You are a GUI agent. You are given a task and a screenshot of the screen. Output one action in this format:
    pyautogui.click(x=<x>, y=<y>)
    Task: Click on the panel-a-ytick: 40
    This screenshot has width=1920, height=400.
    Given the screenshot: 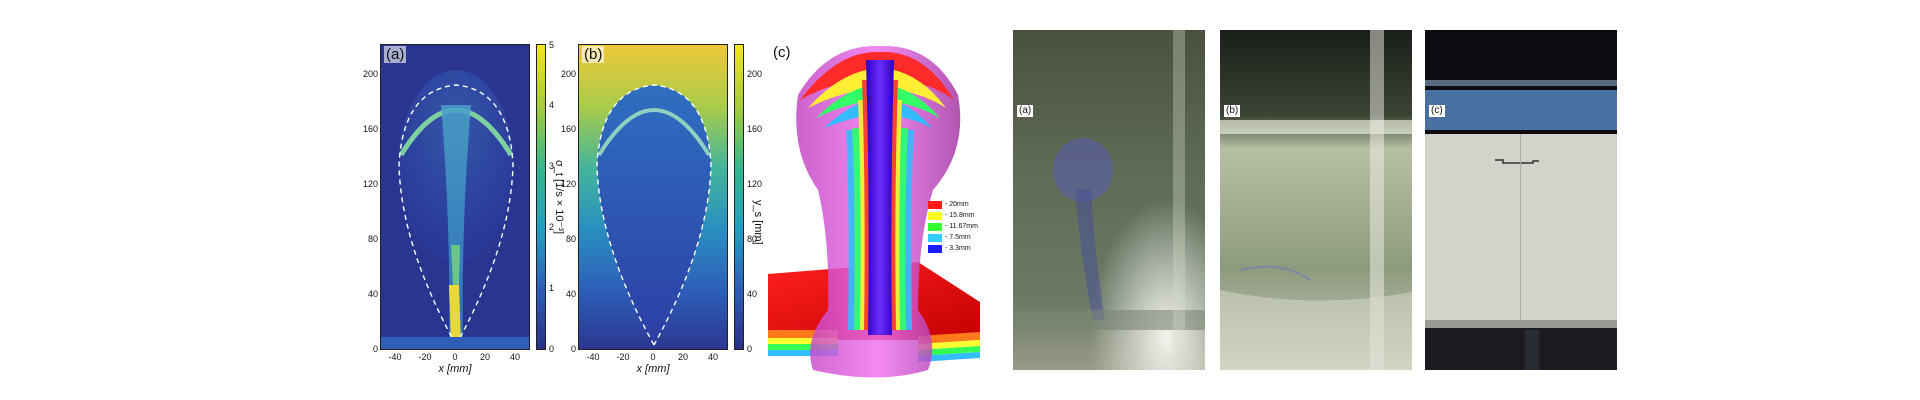 What is the action you would take?
    pyautogui.click(x=372, y=294)
    